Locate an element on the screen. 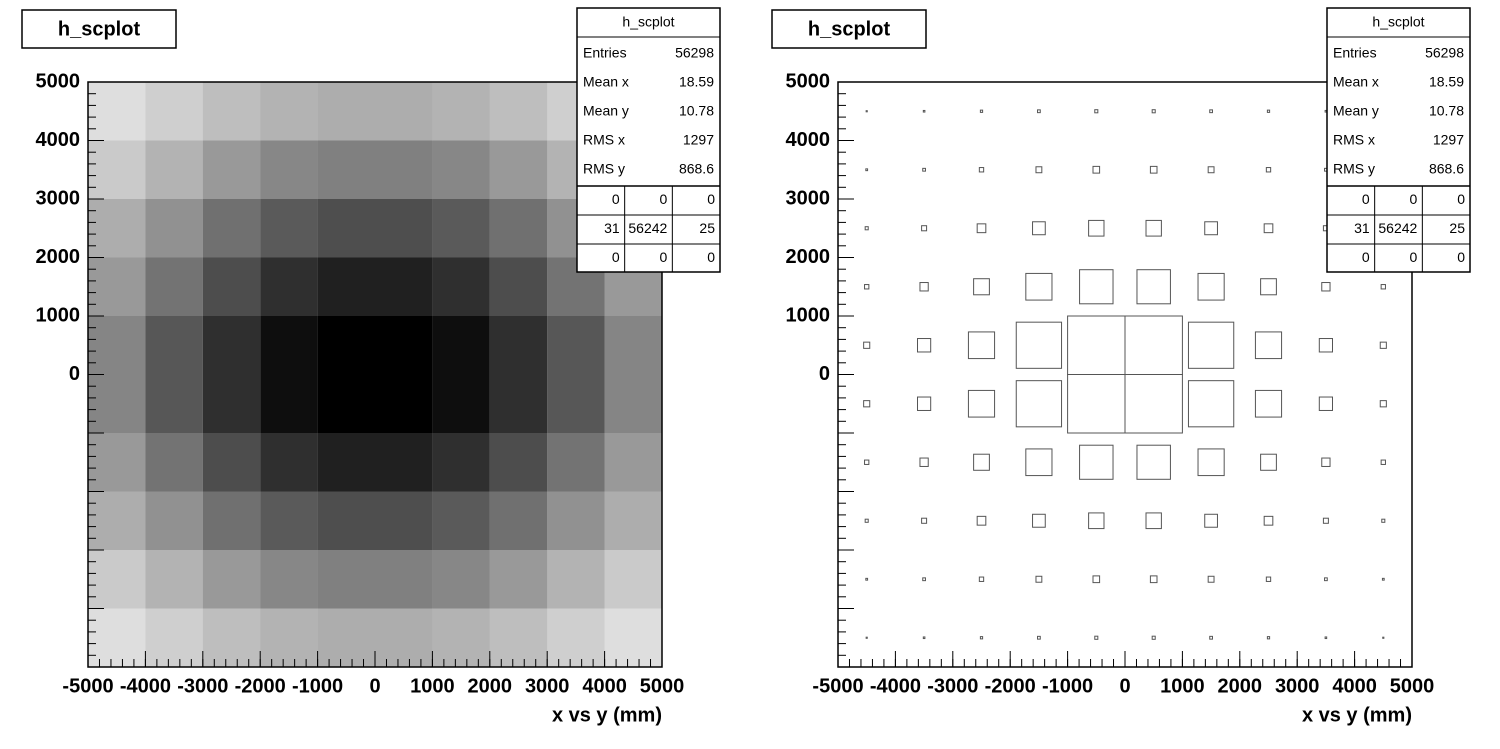 This screenshot has height=749, width=1500. y-tick-label: 5000 is located at coordinates (808, 81).